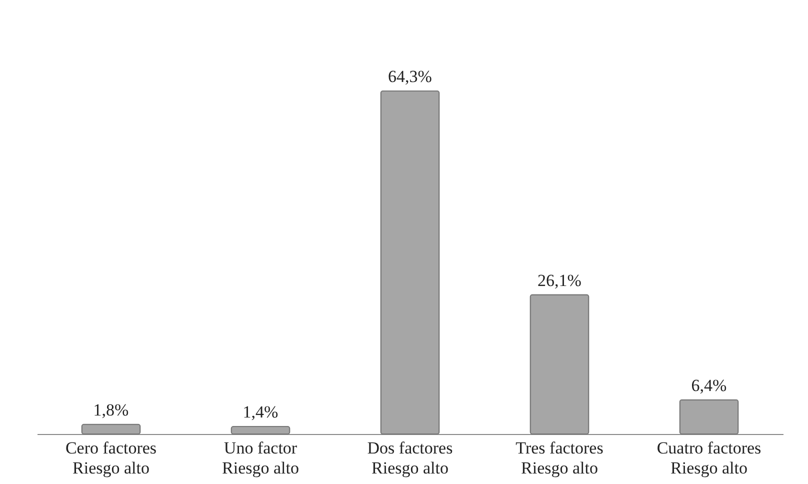 Image resolution: width=808 pixels, height=484 pixels. I want to click on data-label: 26,1%, so click(560, 280).